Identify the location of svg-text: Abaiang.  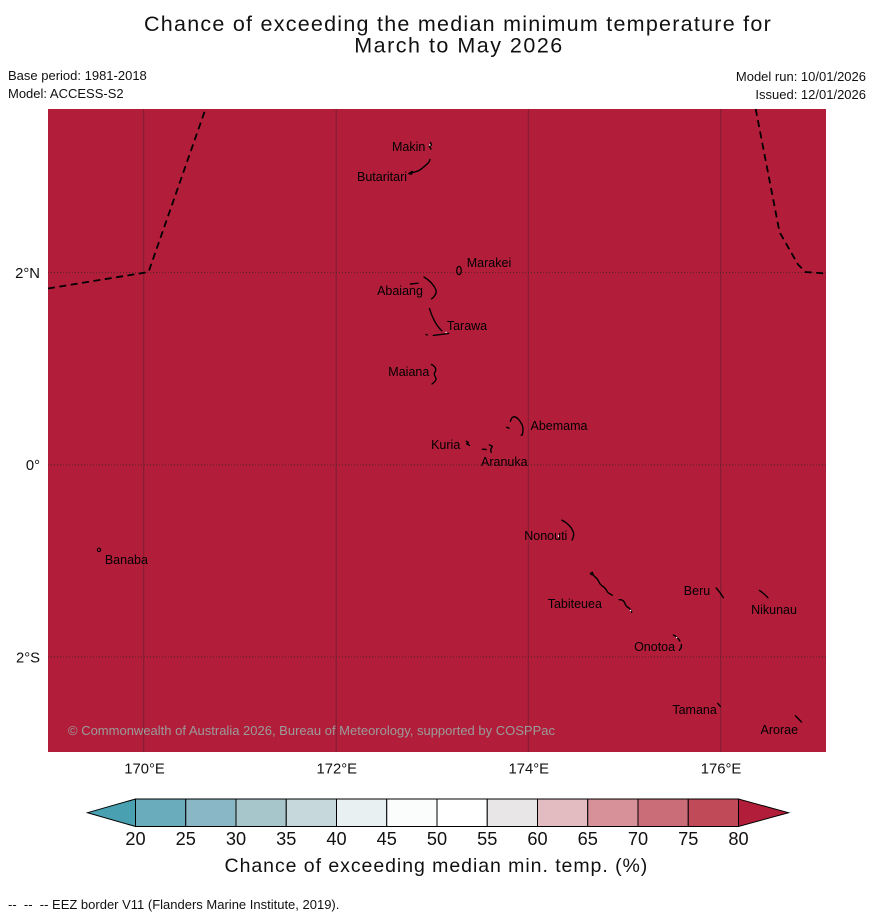
(400, 291).